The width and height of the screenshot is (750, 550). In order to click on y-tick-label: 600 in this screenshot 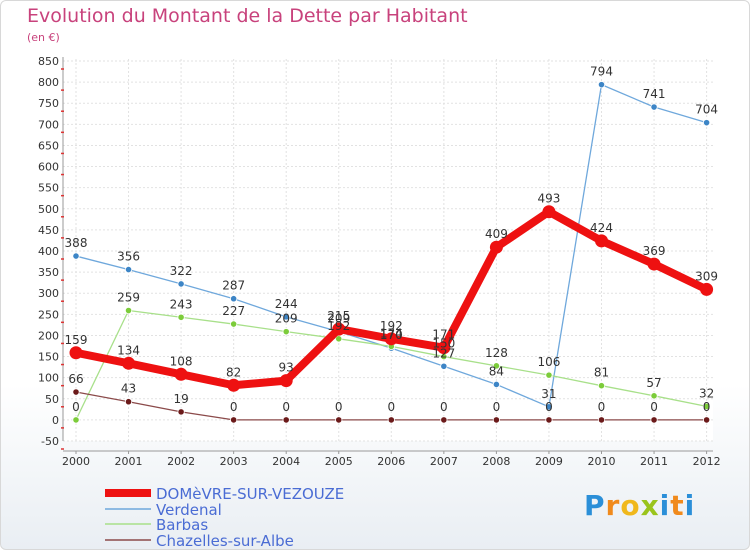, I will do `click(48, 167)`.